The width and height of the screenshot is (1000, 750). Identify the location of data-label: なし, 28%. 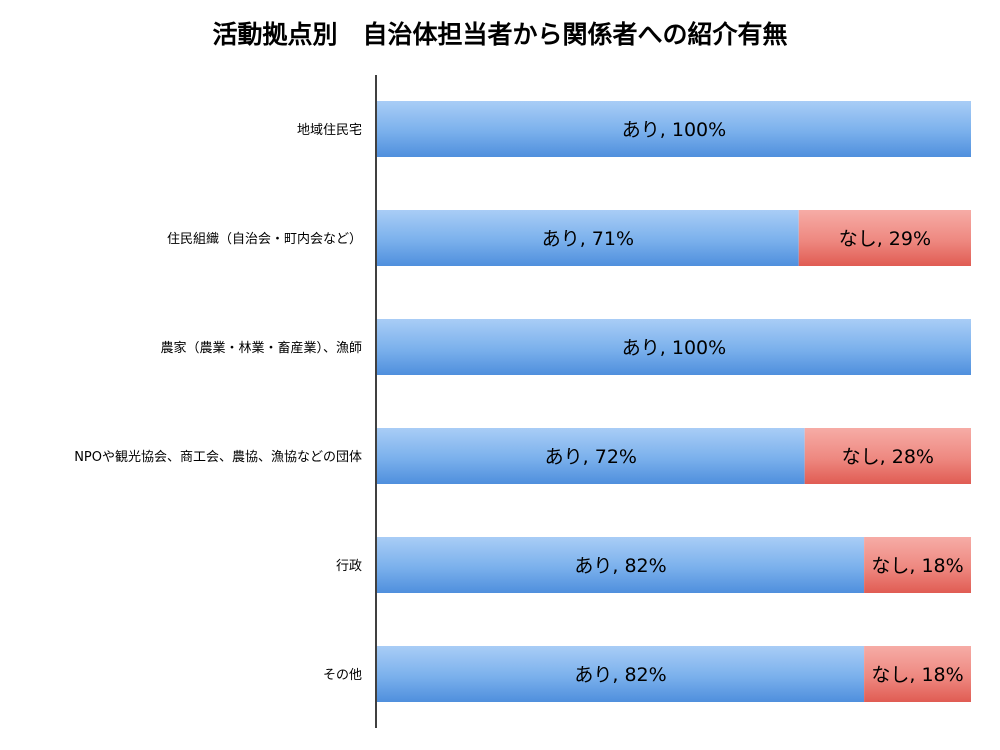
(888, 457).